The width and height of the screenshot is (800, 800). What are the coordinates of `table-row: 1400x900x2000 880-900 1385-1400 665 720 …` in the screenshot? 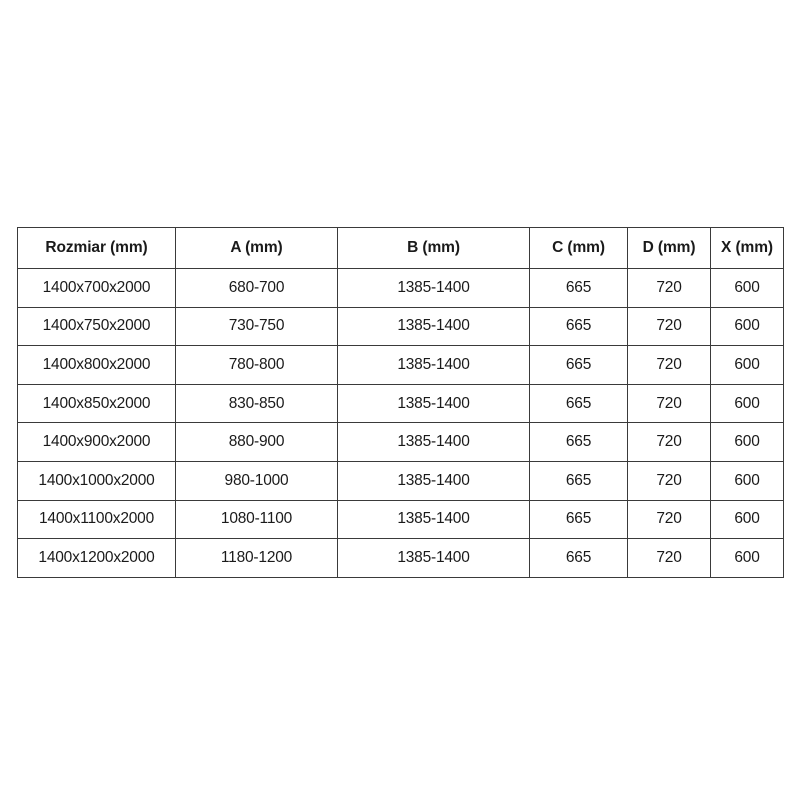 It's located at (400, 442).